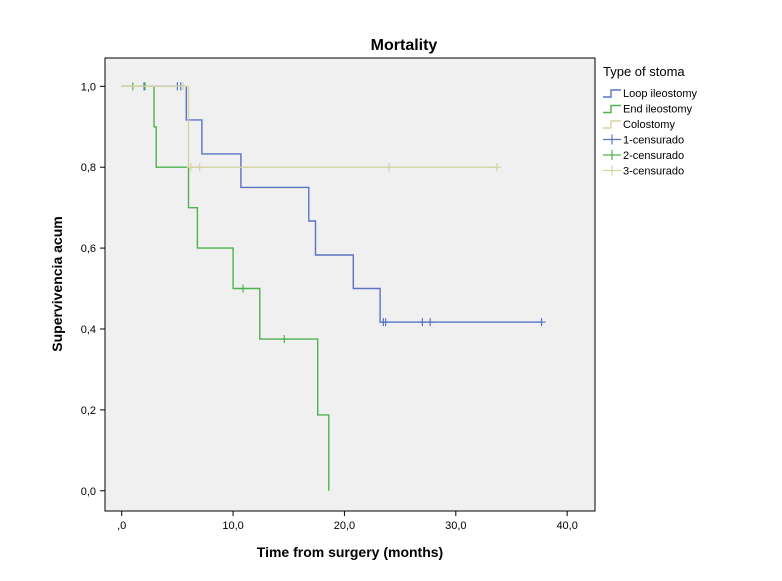  I want to click on y-tick-label: 1,0, so click(88, 87).